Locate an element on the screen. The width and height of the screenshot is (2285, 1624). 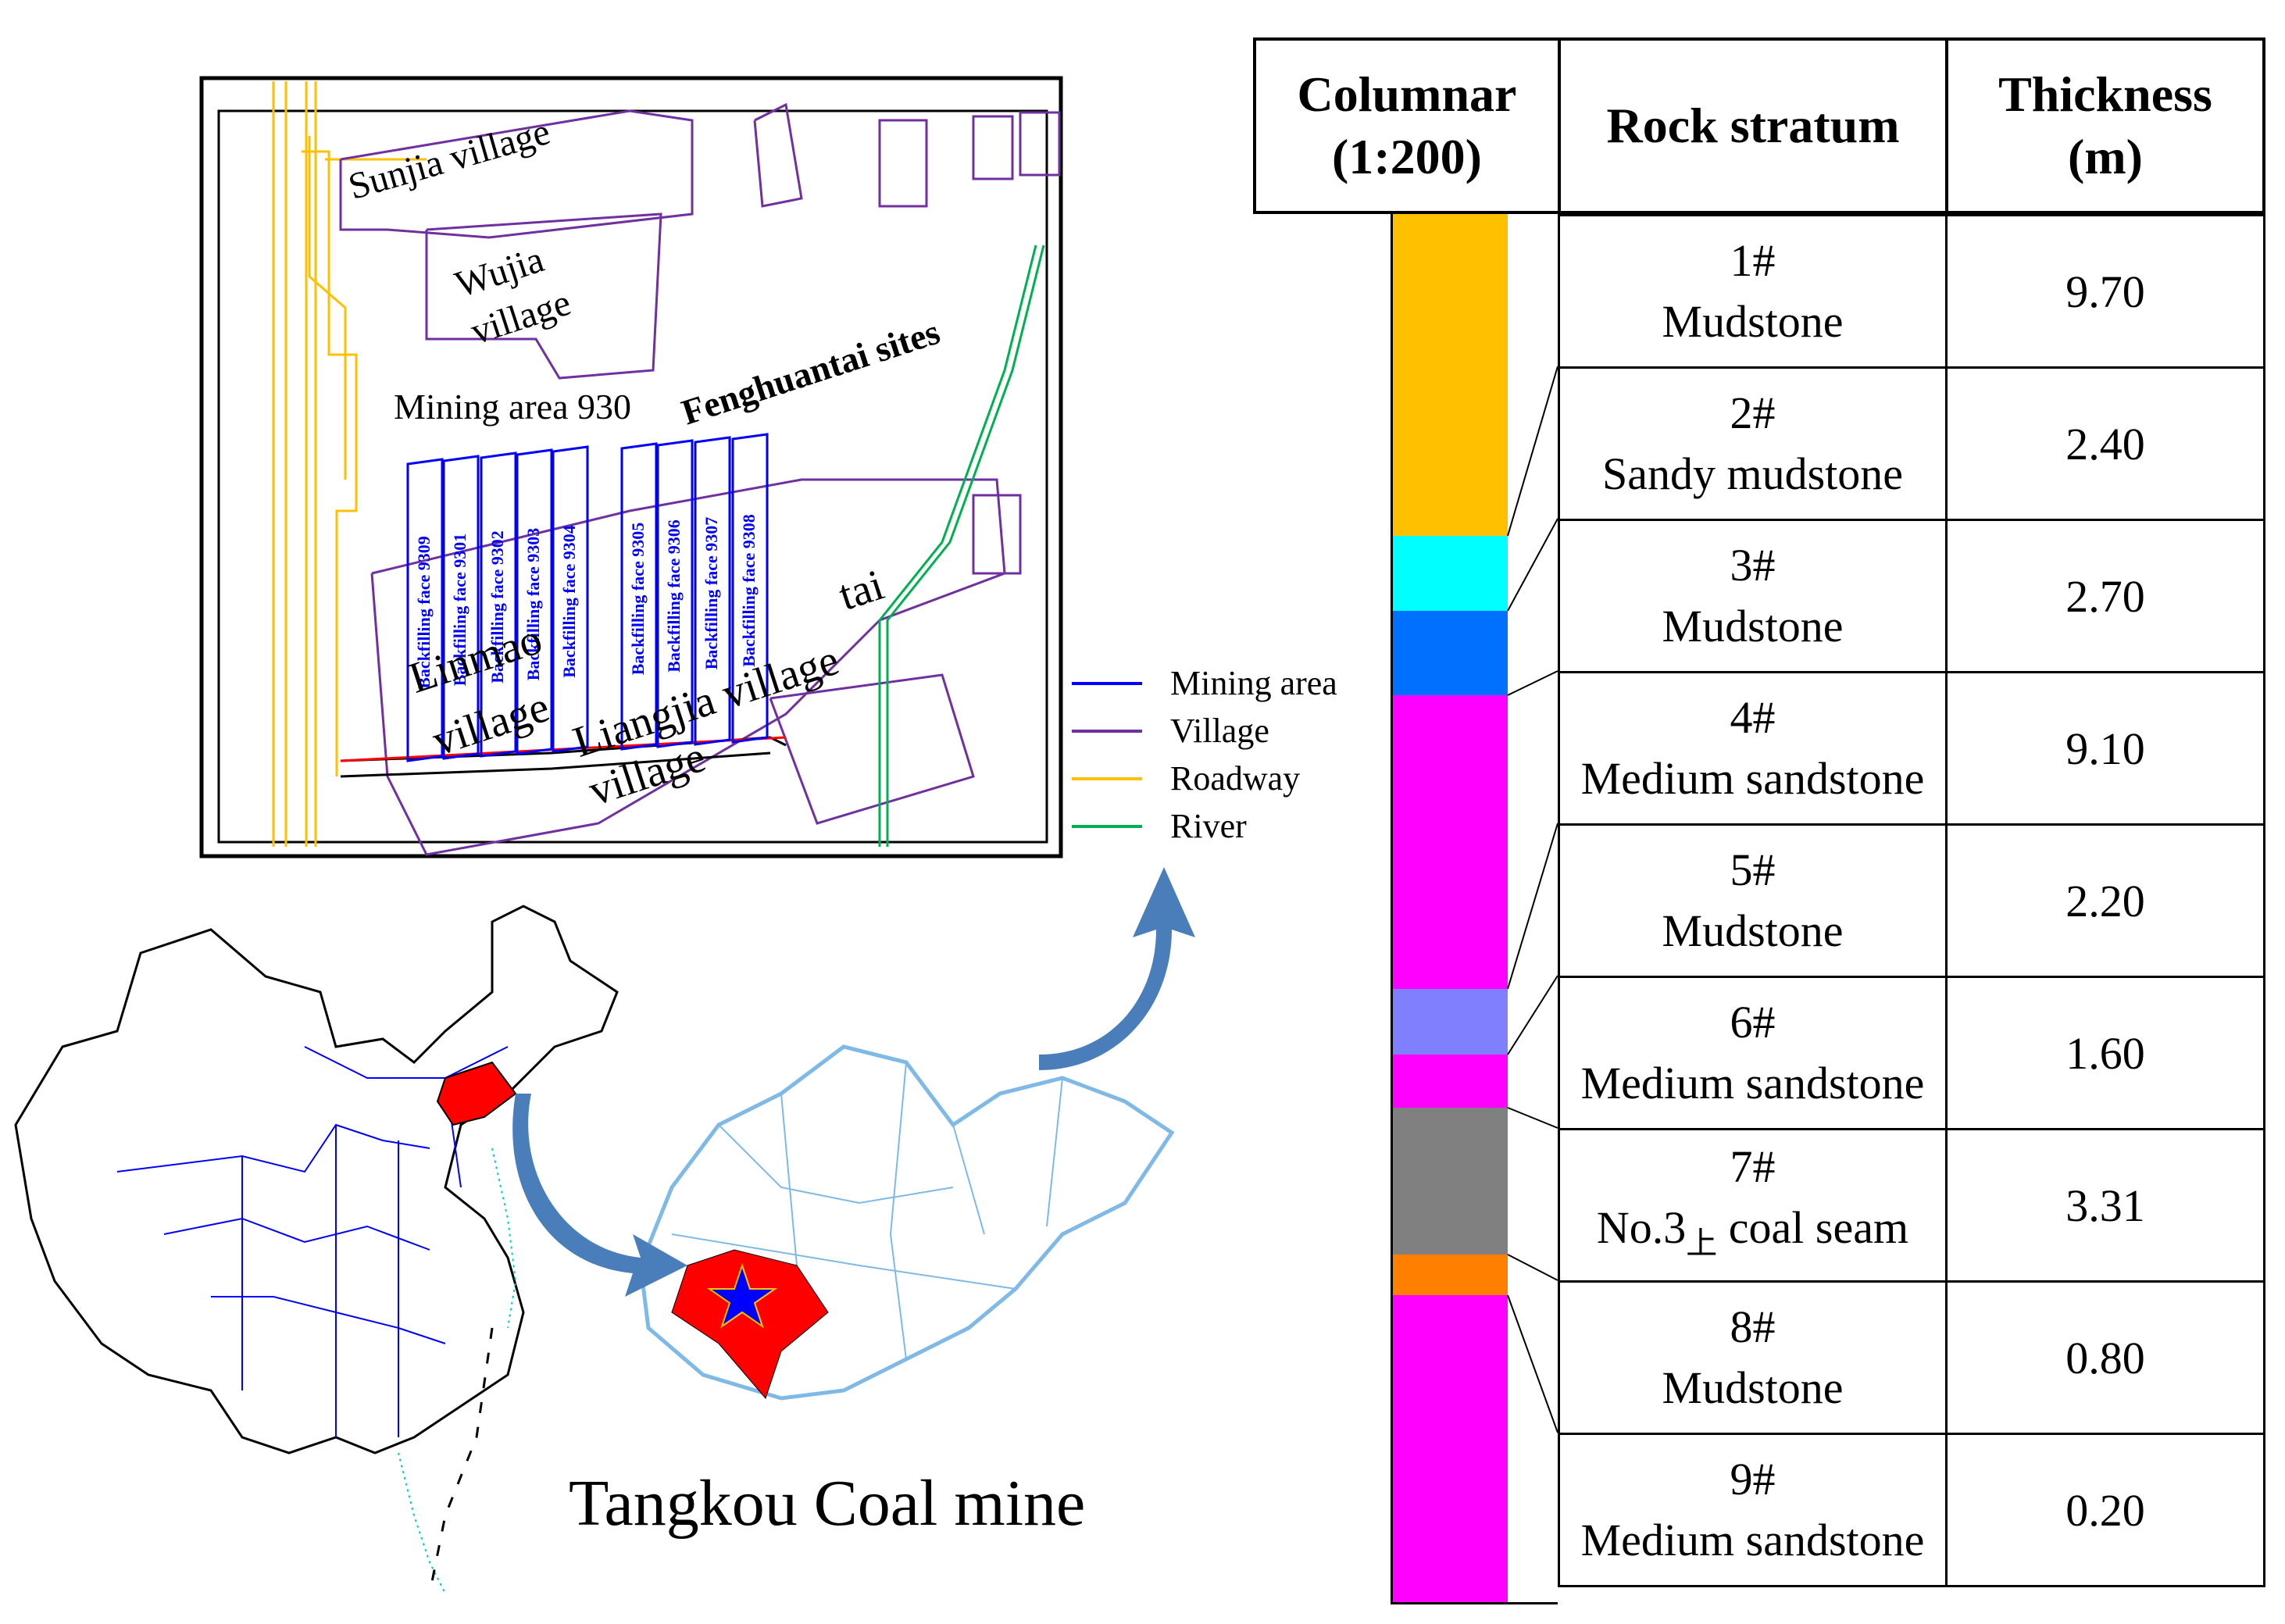
stratum-thickness: 3.31 is located at coordinates (2105, 1205).